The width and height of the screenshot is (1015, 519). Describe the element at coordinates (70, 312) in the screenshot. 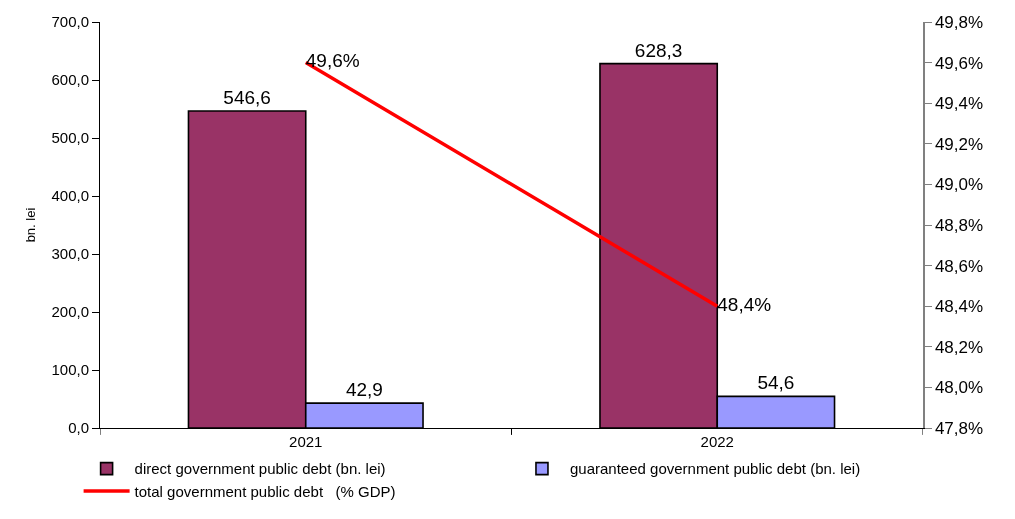

I see `y-tick-label: 200,0` at that location.